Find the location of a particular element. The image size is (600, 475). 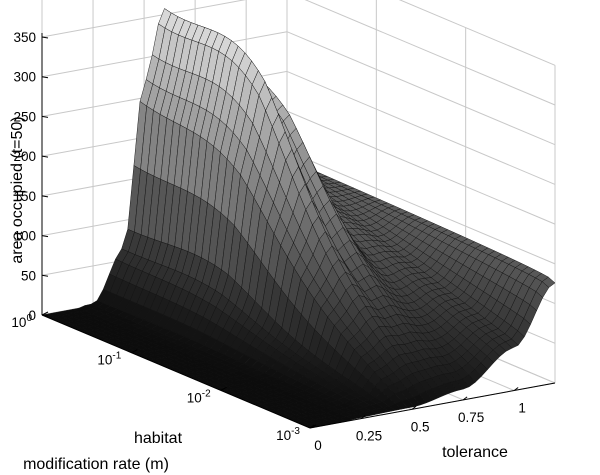

x-tick-label: 0.25 is located at coordinates (369, 436).